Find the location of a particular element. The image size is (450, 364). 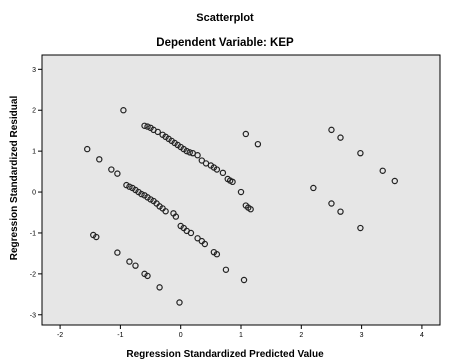

x-axis-label: Regression Standardized Predicted Value is located at coordinates (225, 354).